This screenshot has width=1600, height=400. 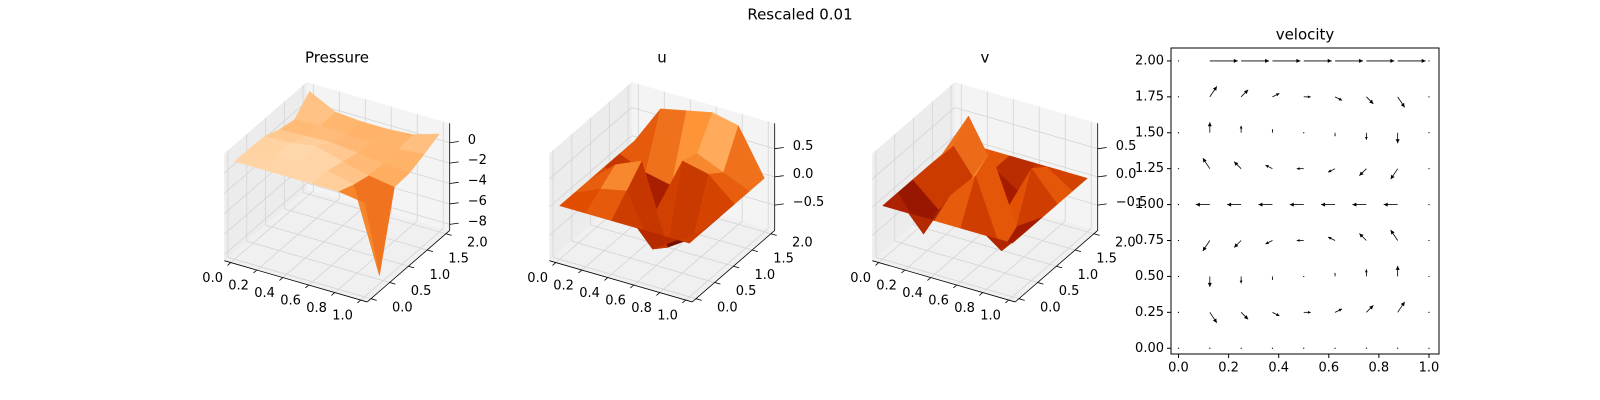 I want to click on subplot-title: Pressure, so click(x=337, y=58).